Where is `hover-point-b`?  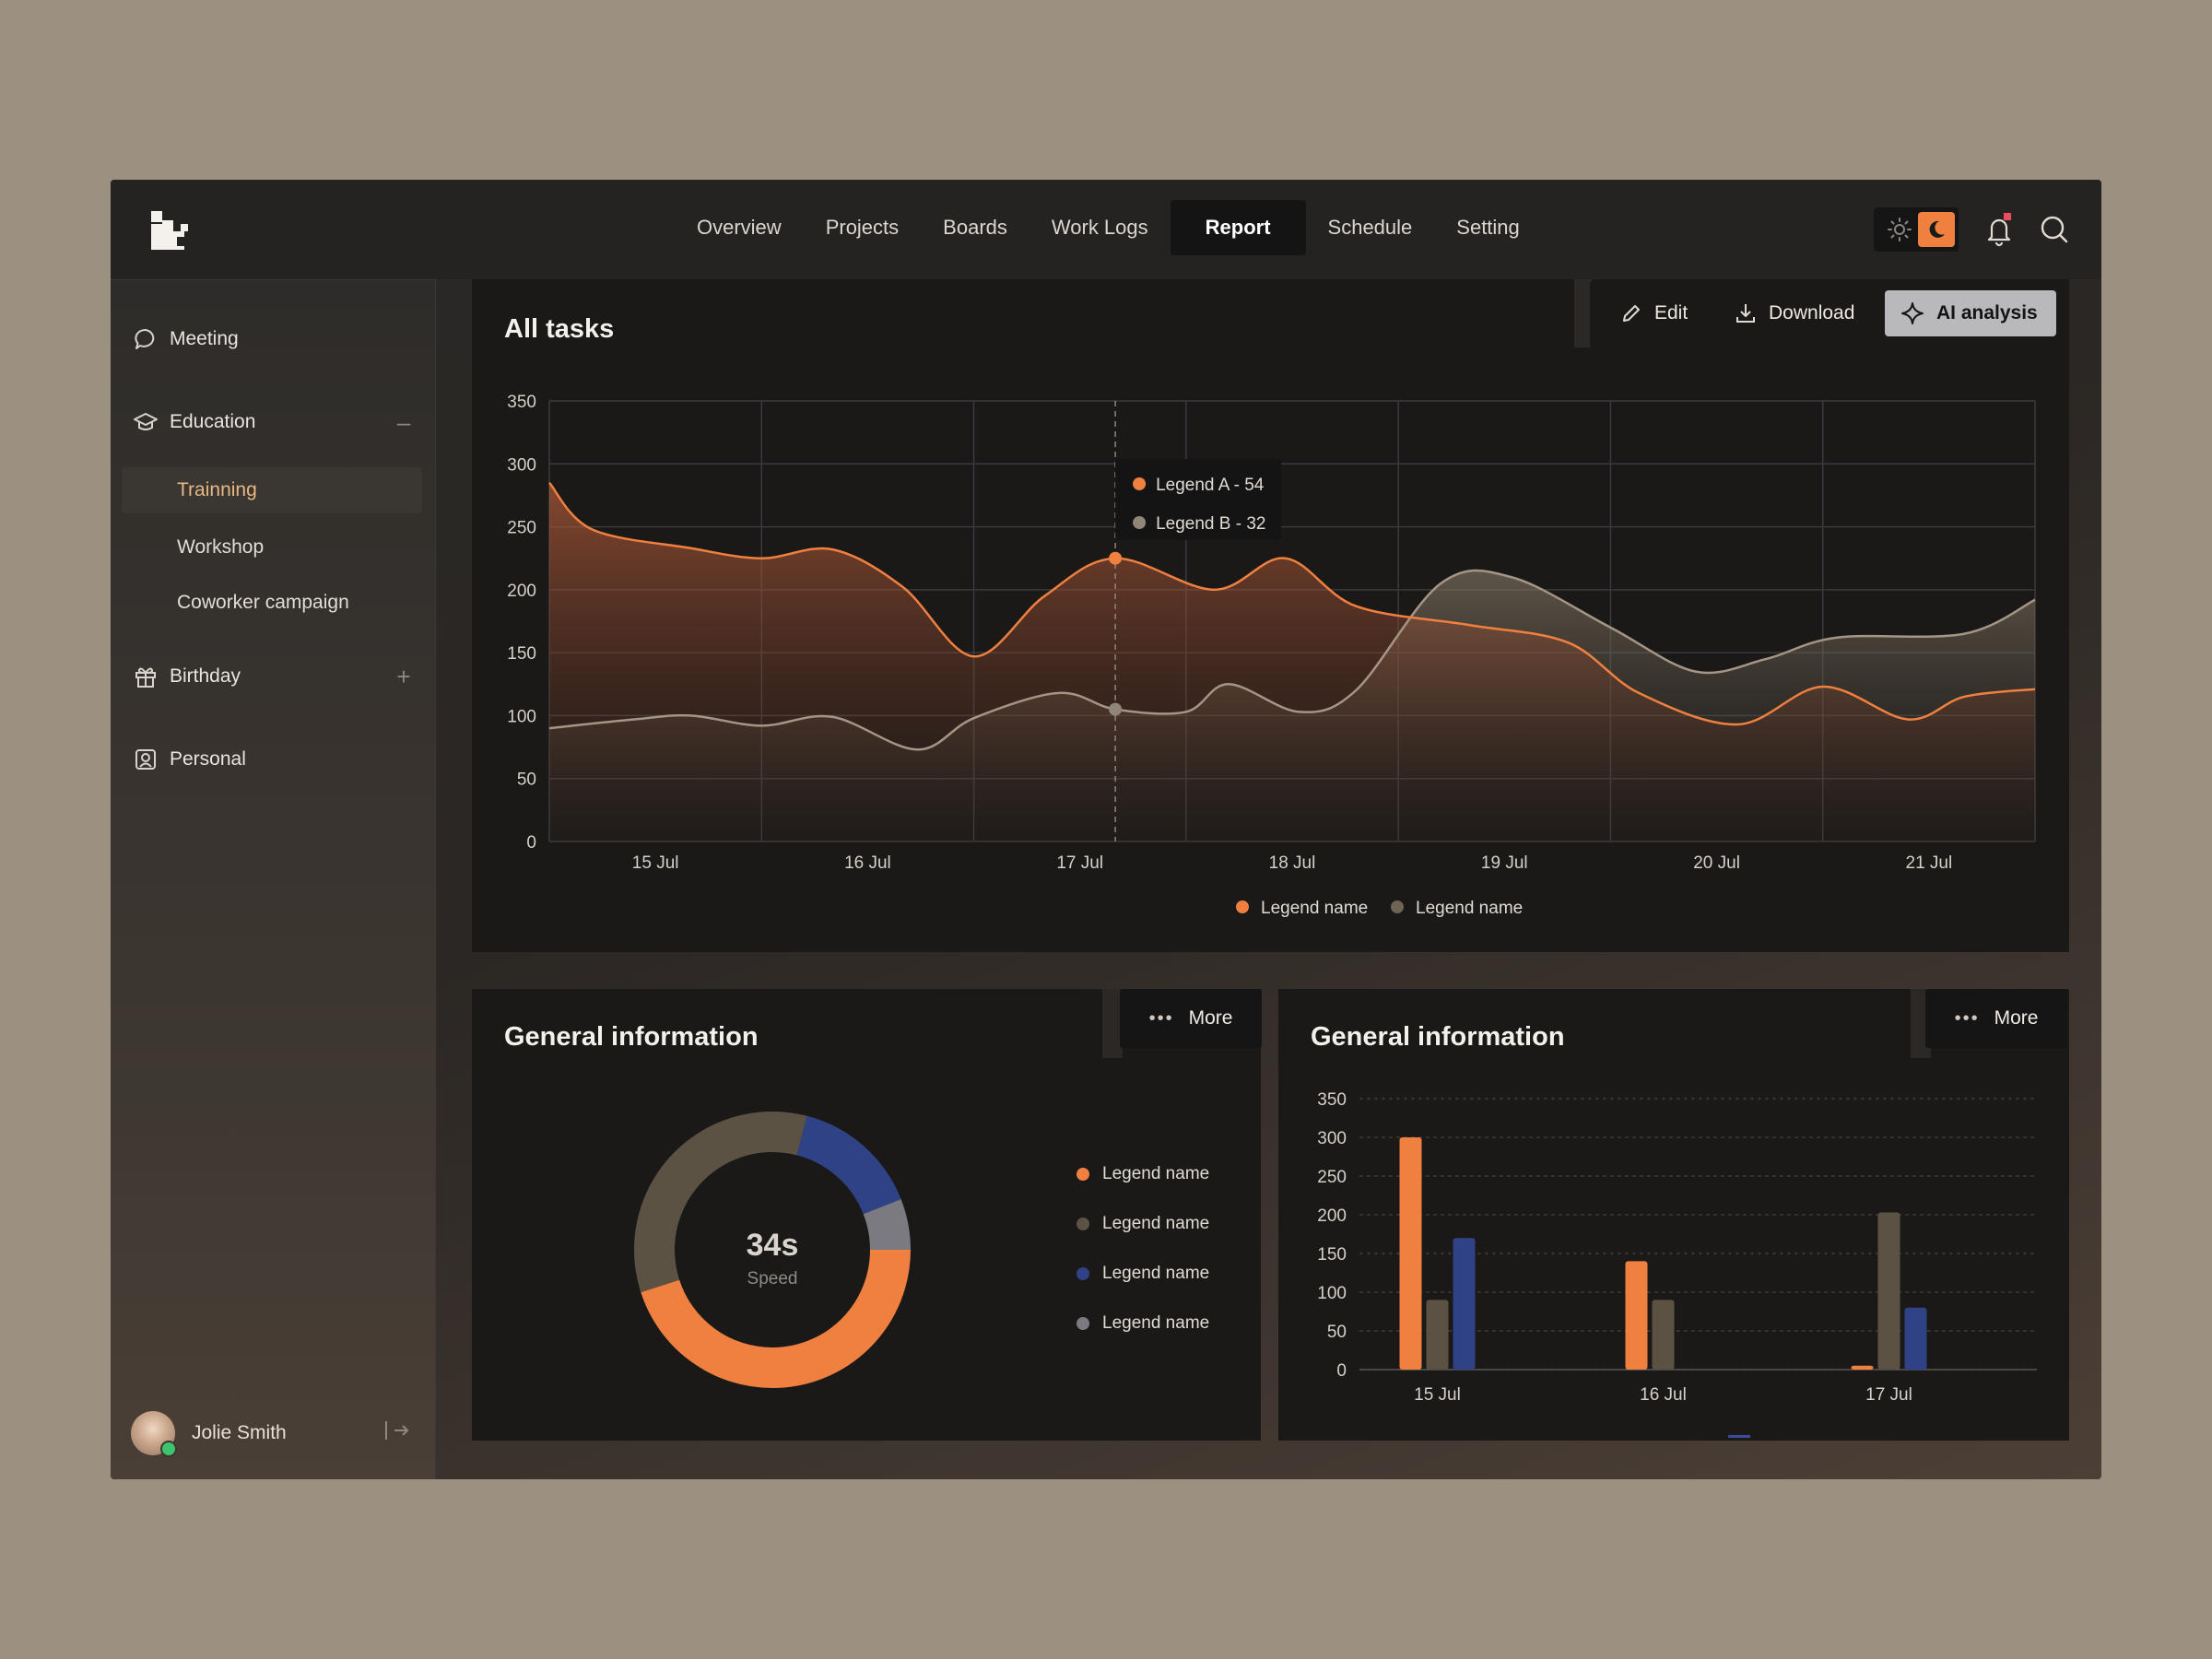 hover-point-b is located at coordinates (1116, 709).